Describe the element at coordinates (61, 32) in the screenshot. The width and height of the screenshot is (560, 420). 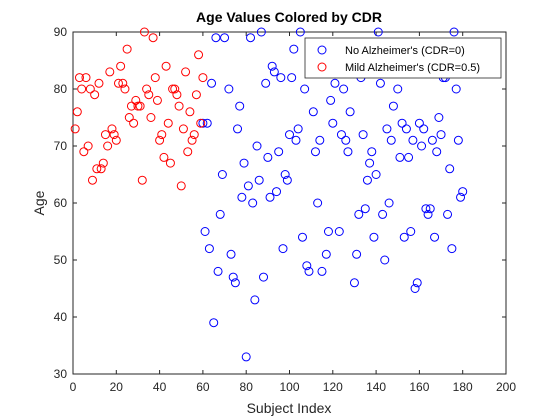
I see `y-tick-label: 90` at that location.